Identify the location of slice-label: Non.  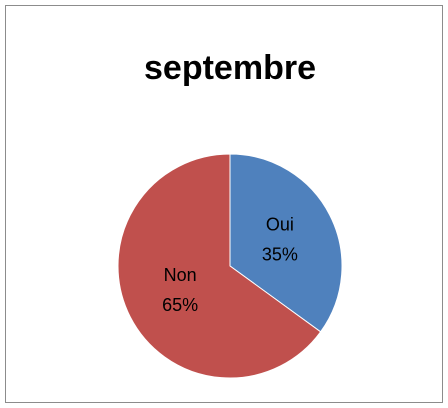
(180, 275).